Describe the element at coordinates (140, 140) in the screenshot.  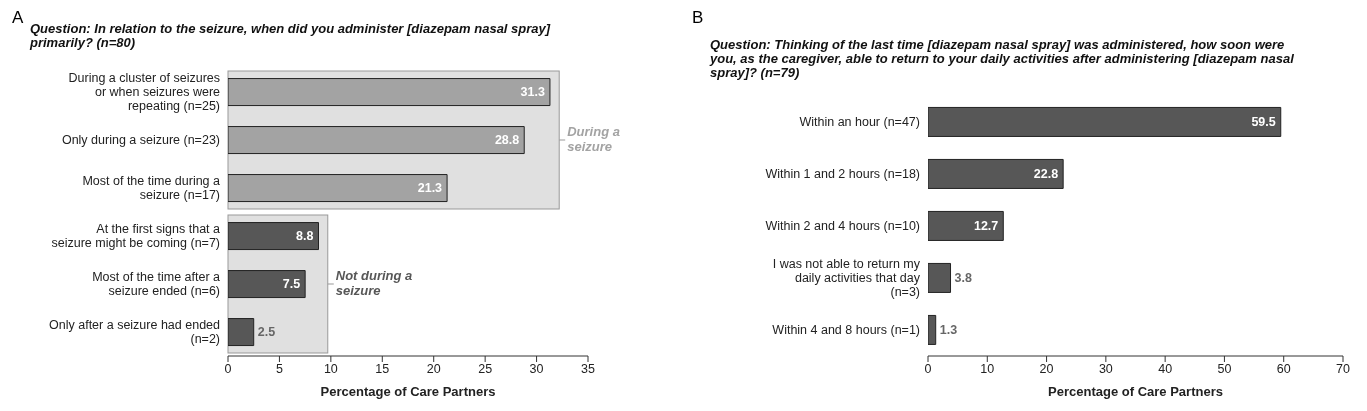
I see `y-tick-label: Only during a seizure (n=23)` at that location.